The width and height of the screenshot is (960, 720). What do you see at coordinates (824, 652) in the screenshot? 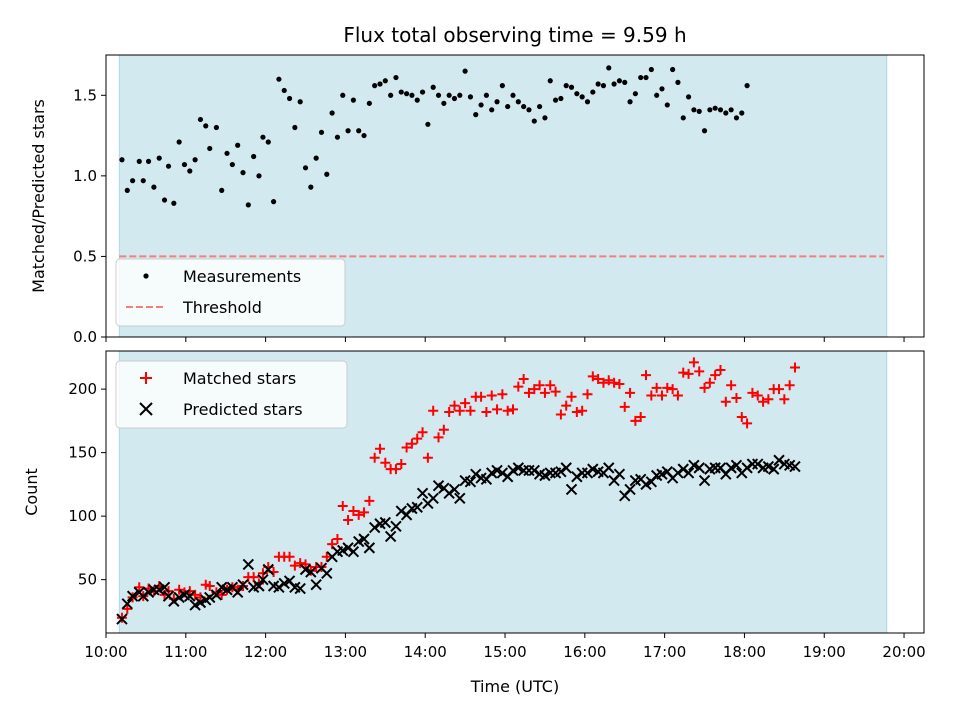
I see `x-tick-label: 19:00` at bounding box center [824, 652].